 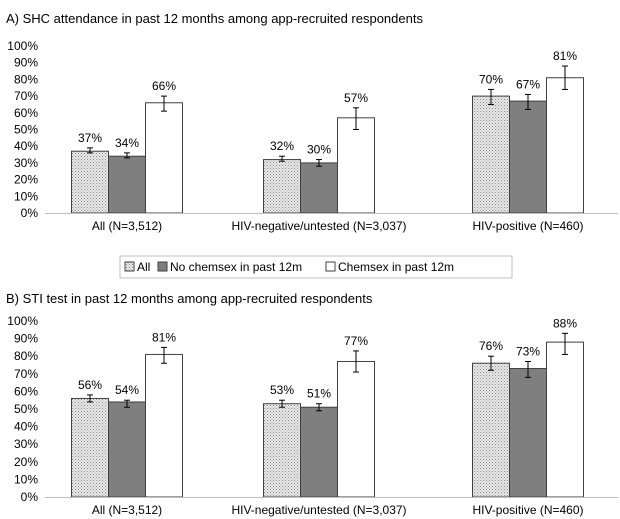 I want to click on data-label: 37%, so click(x=90, y=138).